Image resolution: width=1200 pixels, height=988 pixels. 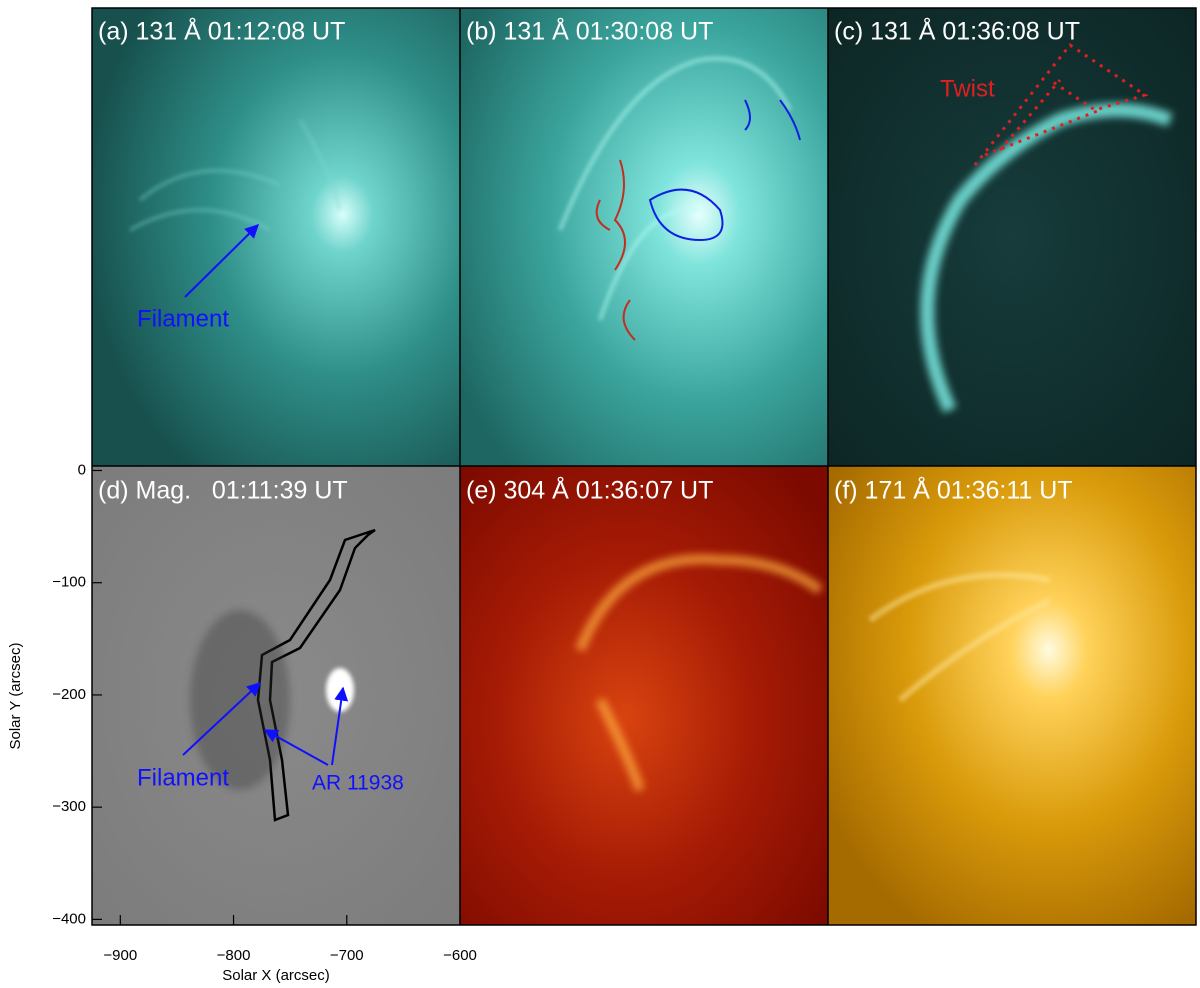 I want to click on y-axis-label: Solar Y (arcsec), so click(x=15, y=696).